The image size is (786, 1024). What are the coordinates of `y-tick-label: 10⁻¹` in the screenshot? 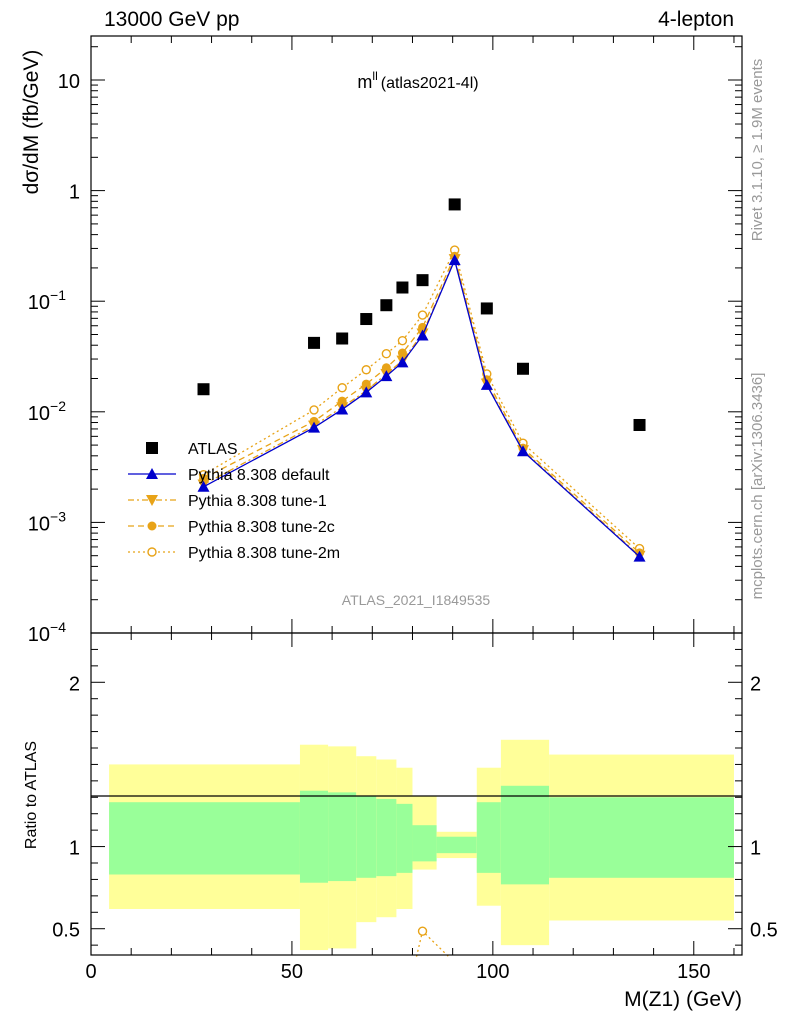 It's located at (47, 300).